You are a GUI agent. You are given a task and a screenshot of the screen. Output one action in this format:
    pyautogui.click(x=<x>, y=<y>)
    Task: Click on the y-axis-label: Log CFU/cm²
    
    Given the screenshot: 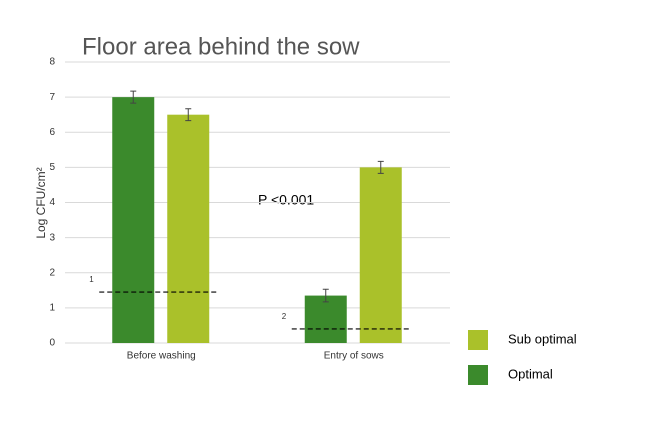 What is the action you would take?
    pyautogui.click(x=41, y=202)
    